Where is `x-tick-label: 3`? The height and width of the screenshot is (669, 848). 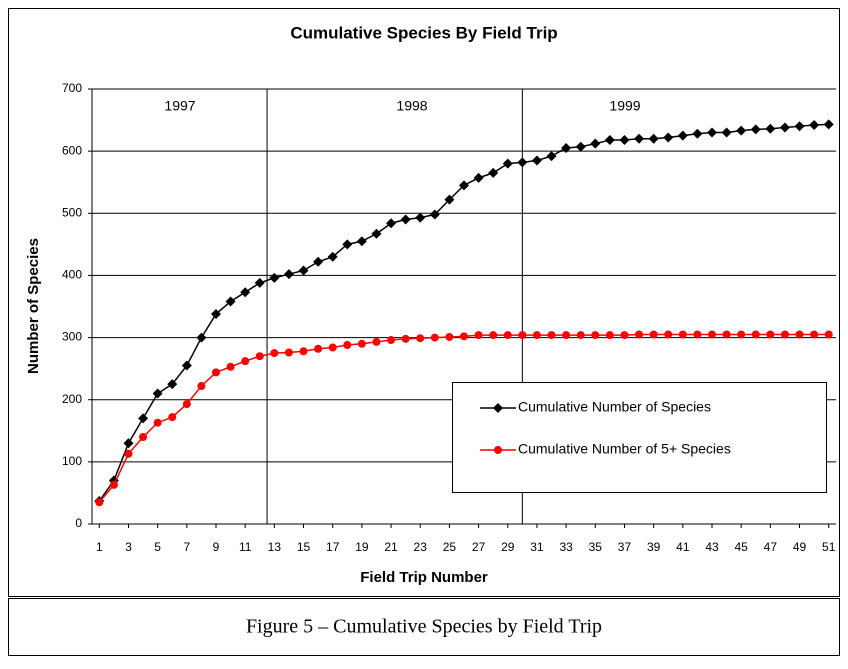
x-tick-label: 3 is located at coordinates (128, 547).